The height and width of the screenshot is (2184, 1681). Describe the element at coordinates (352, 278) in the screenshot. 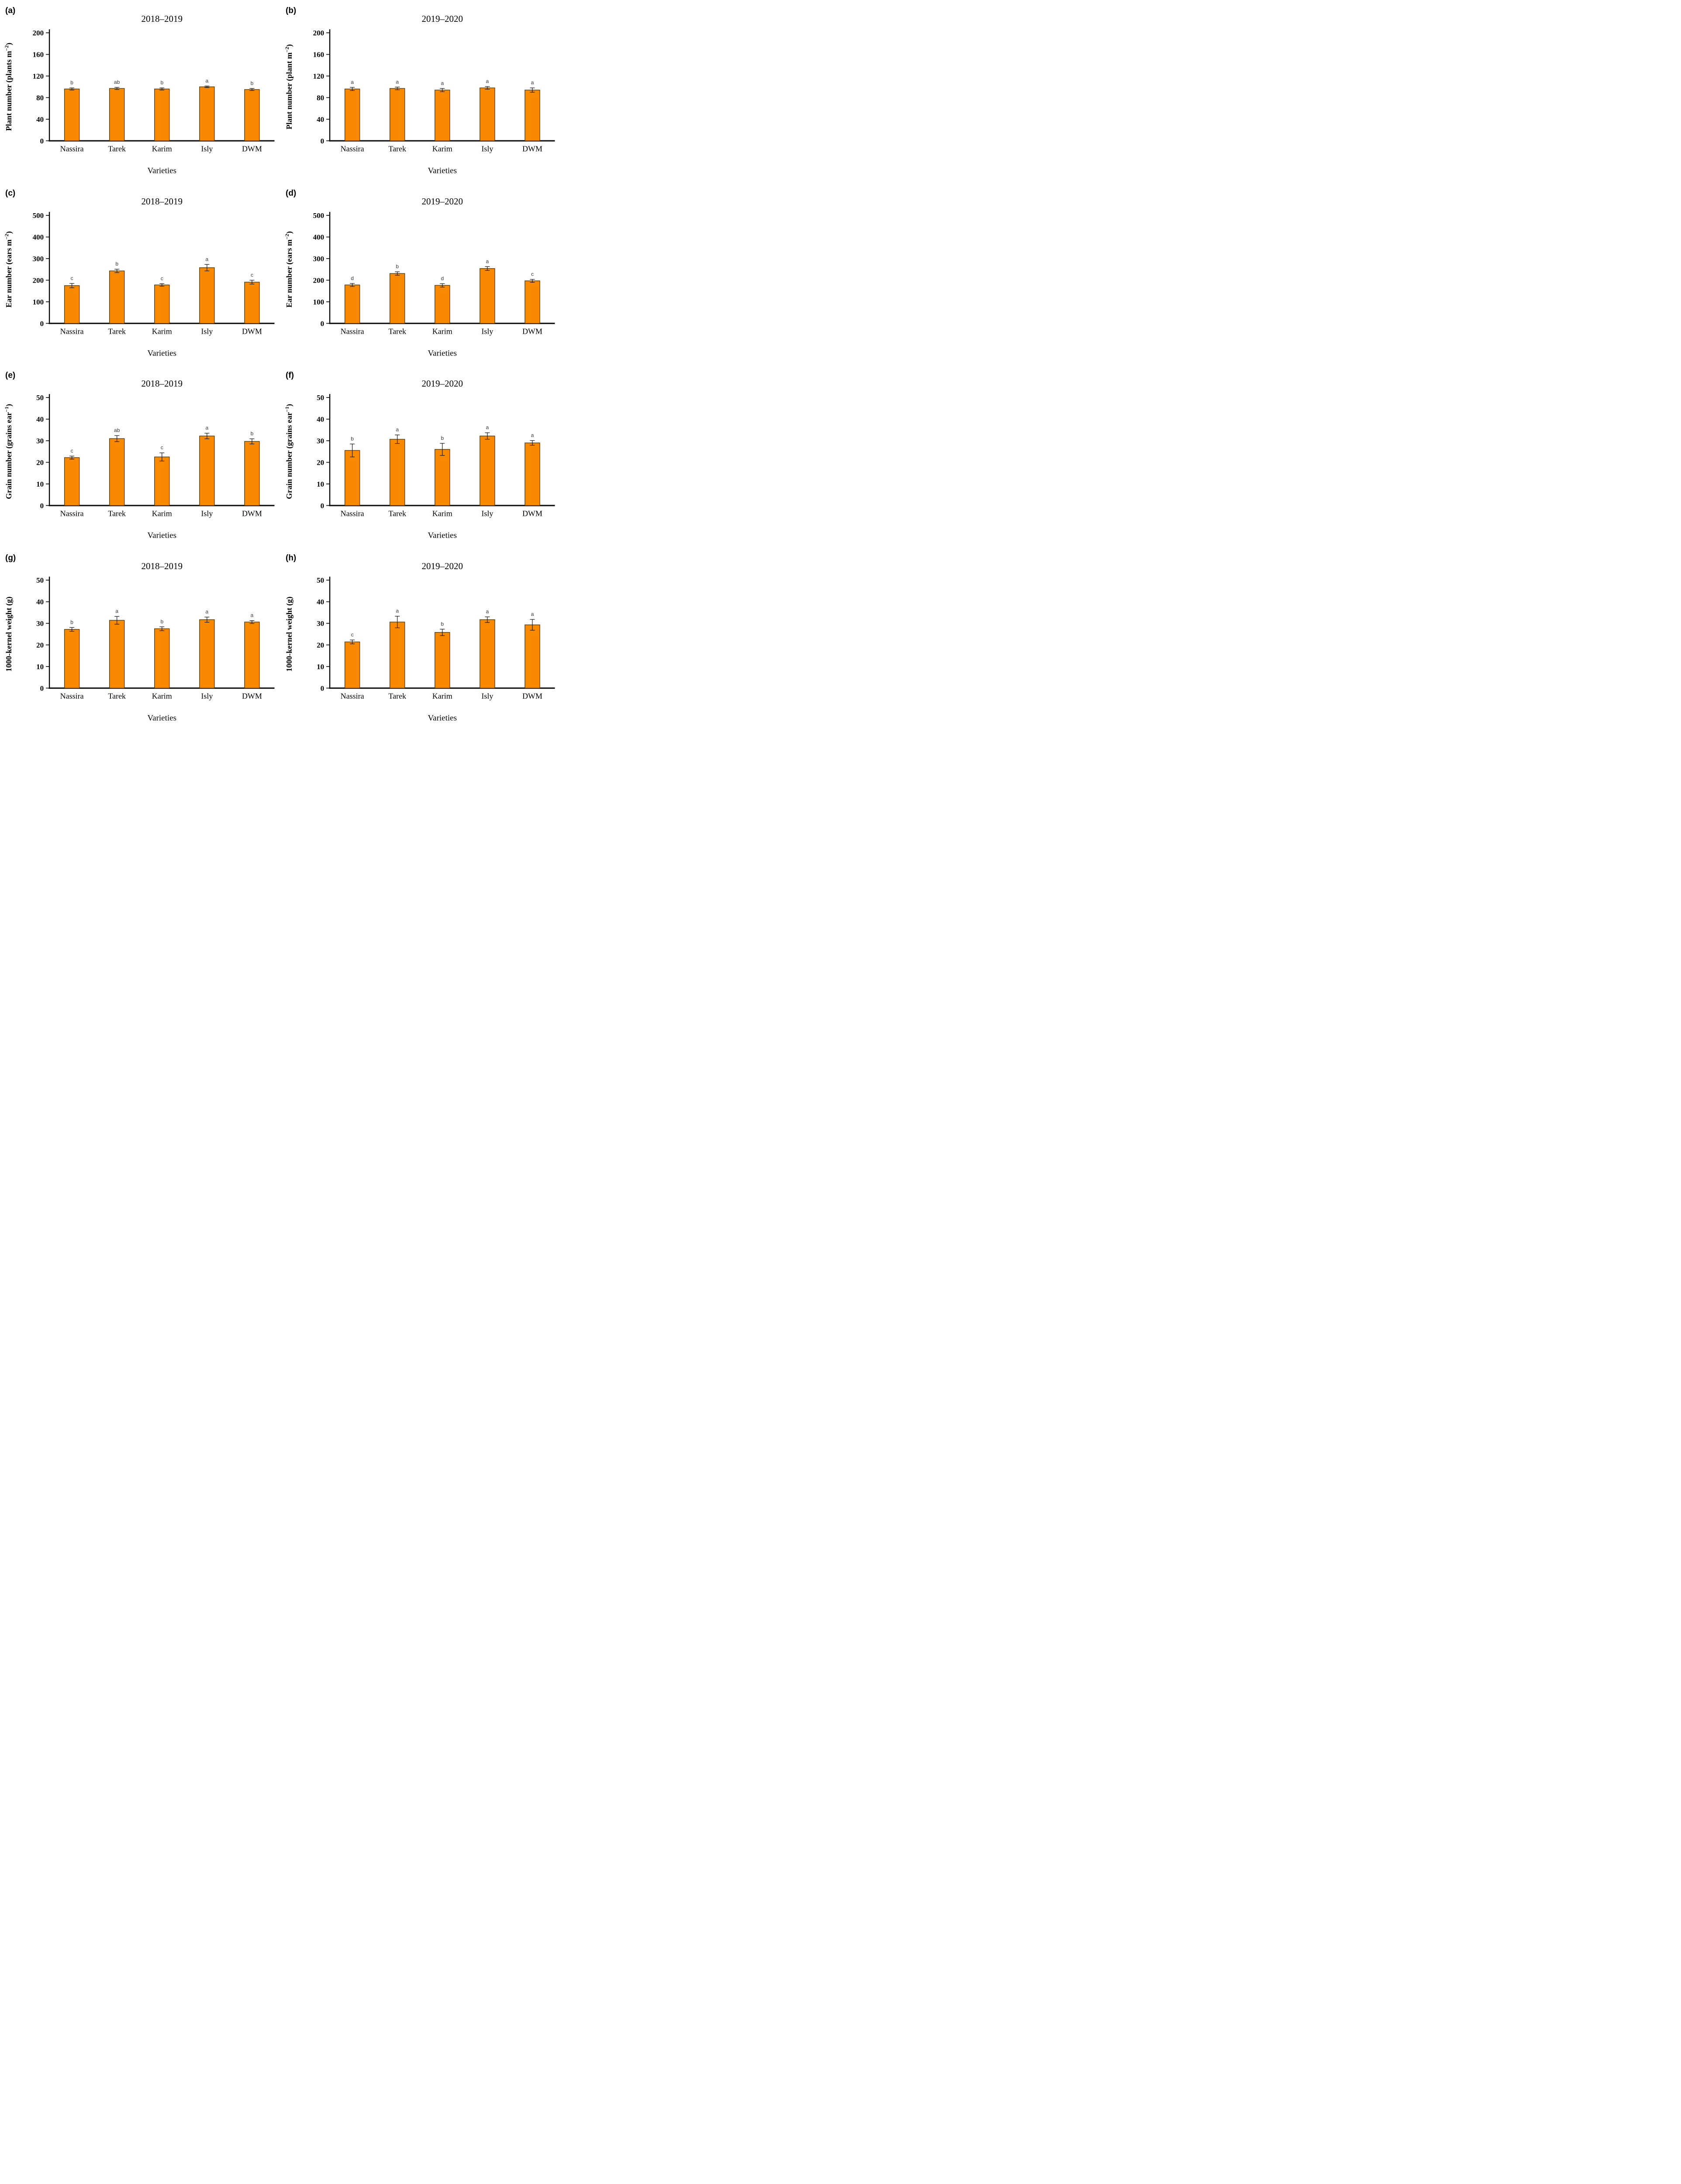

I see `significance-letter: d` at that location.